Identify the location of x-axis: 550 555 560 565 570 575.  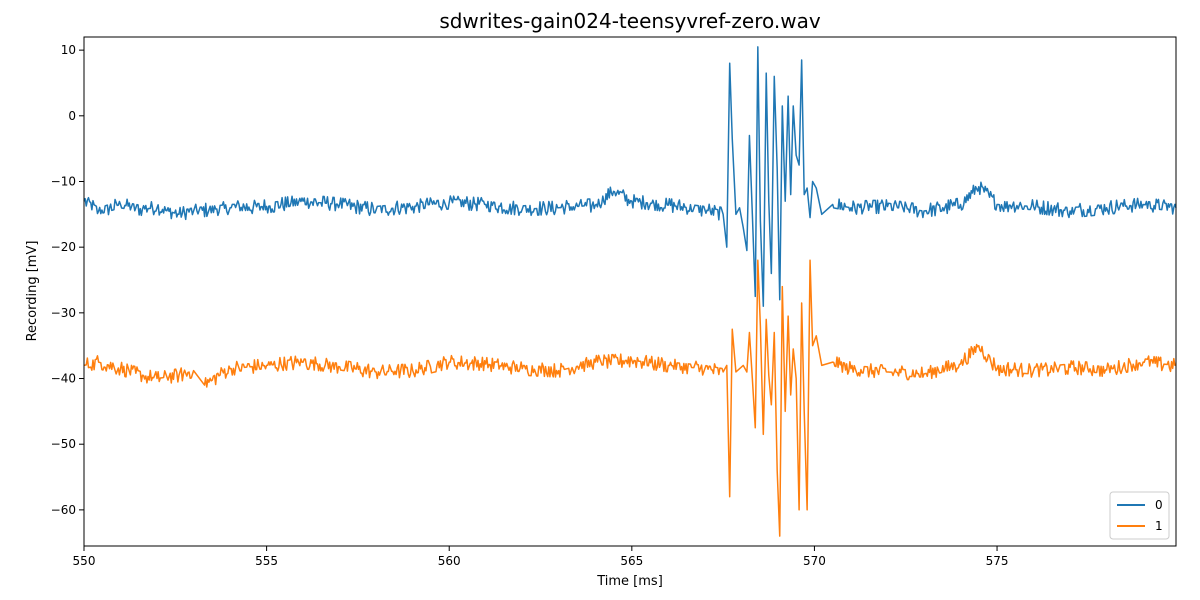
(541, 557).